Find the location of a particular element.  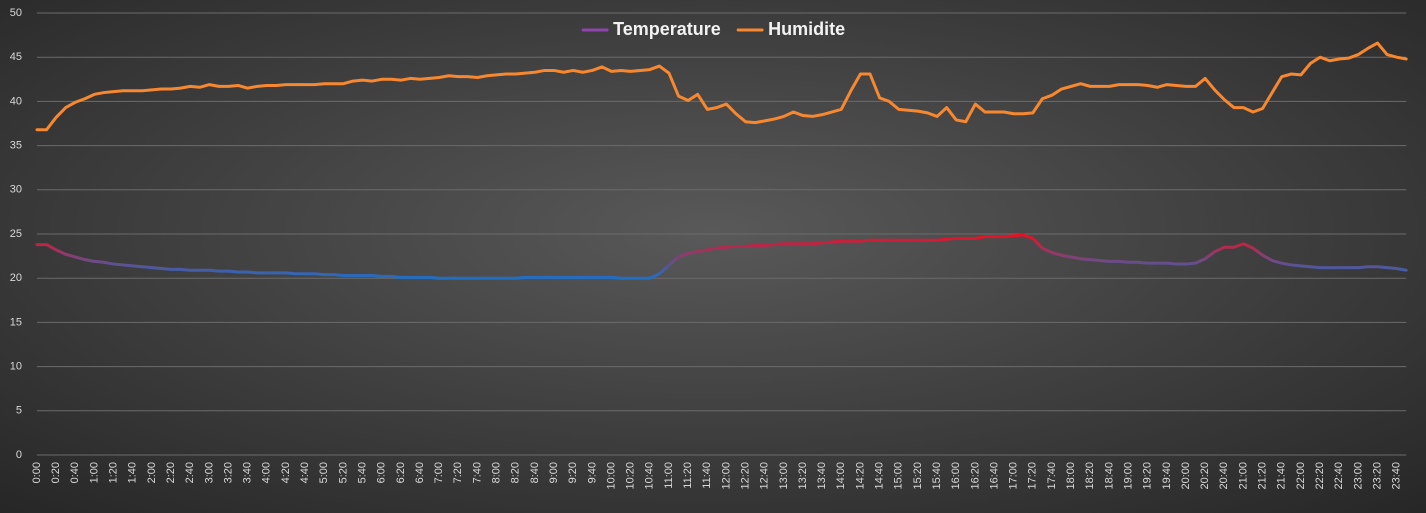

x-tick-label: 15:40 is located at coordinates (937, 476).